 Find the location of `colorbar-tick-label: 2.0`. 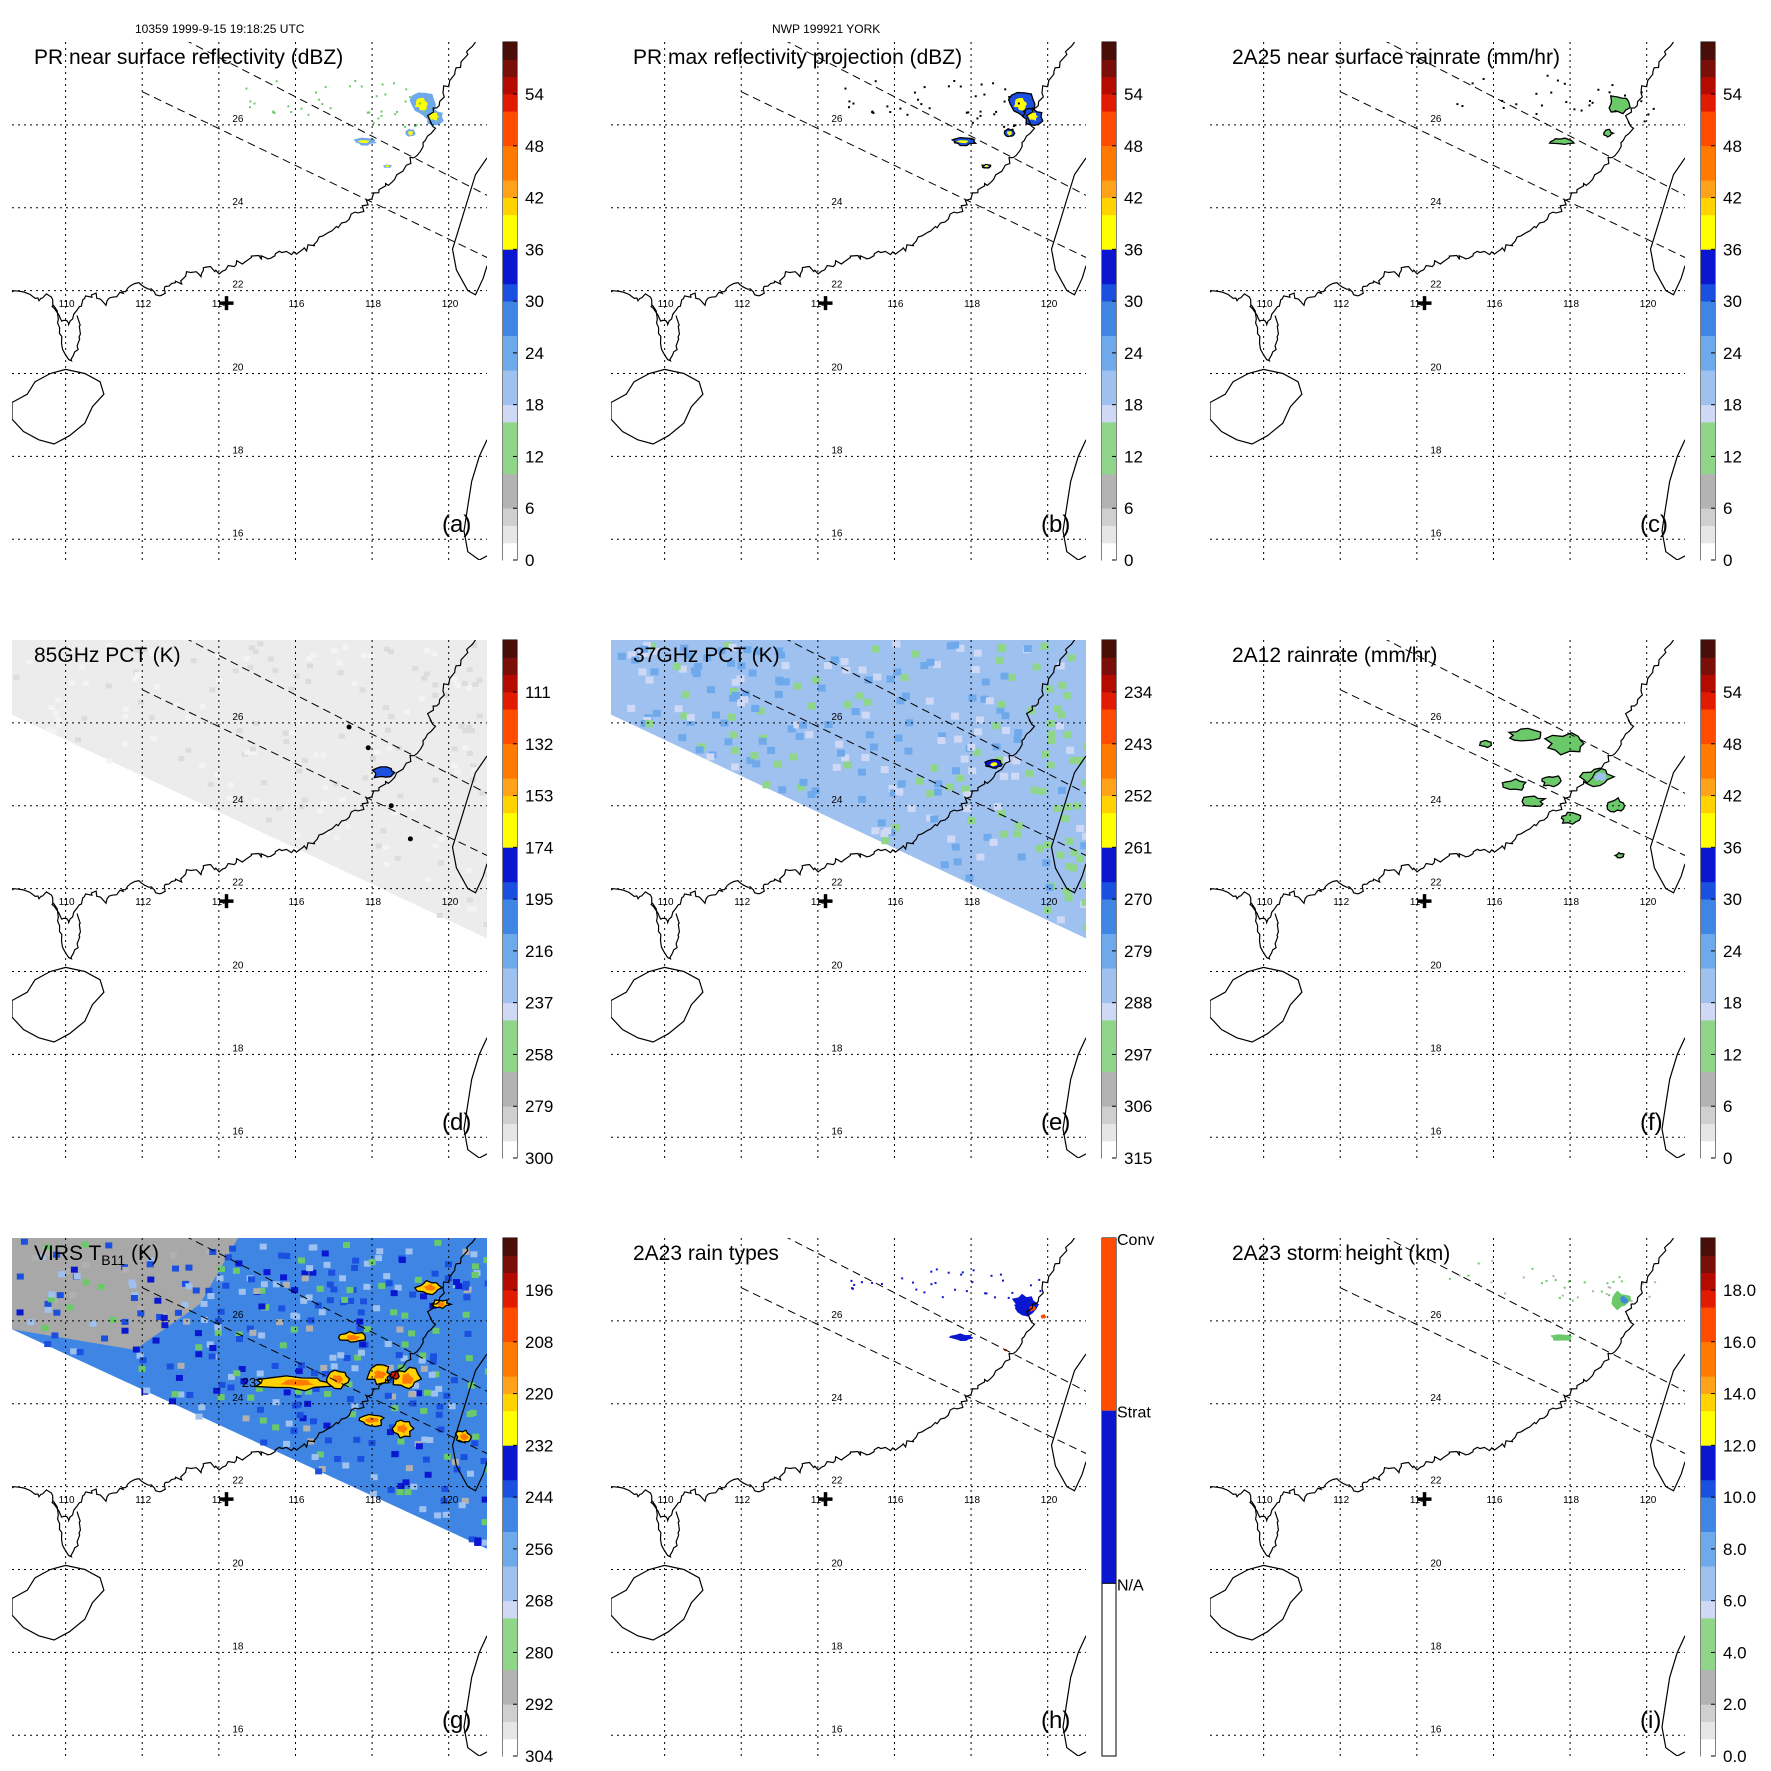

colorbar-tick-label: 2.0 is located at coordinates (1735, 1704).